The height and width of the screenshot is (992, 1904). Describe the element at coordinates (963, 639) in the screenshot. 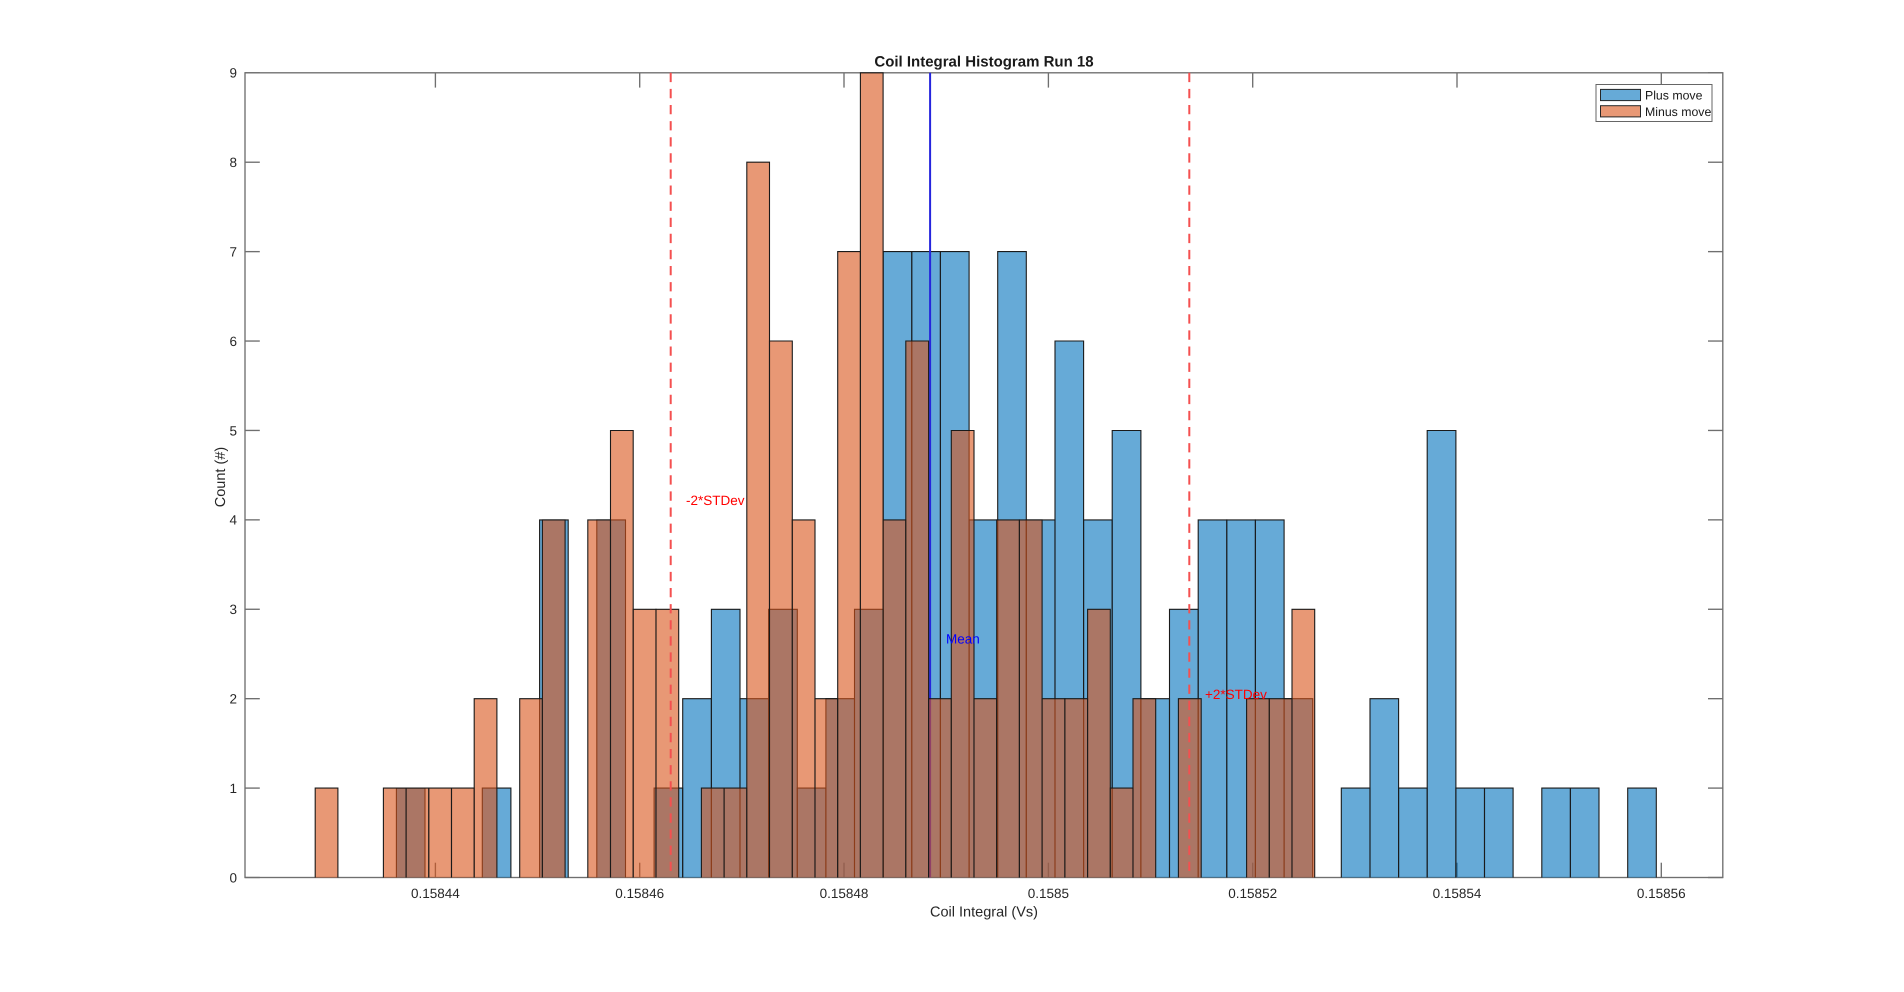

I see `svg-text: Mean` at that location.